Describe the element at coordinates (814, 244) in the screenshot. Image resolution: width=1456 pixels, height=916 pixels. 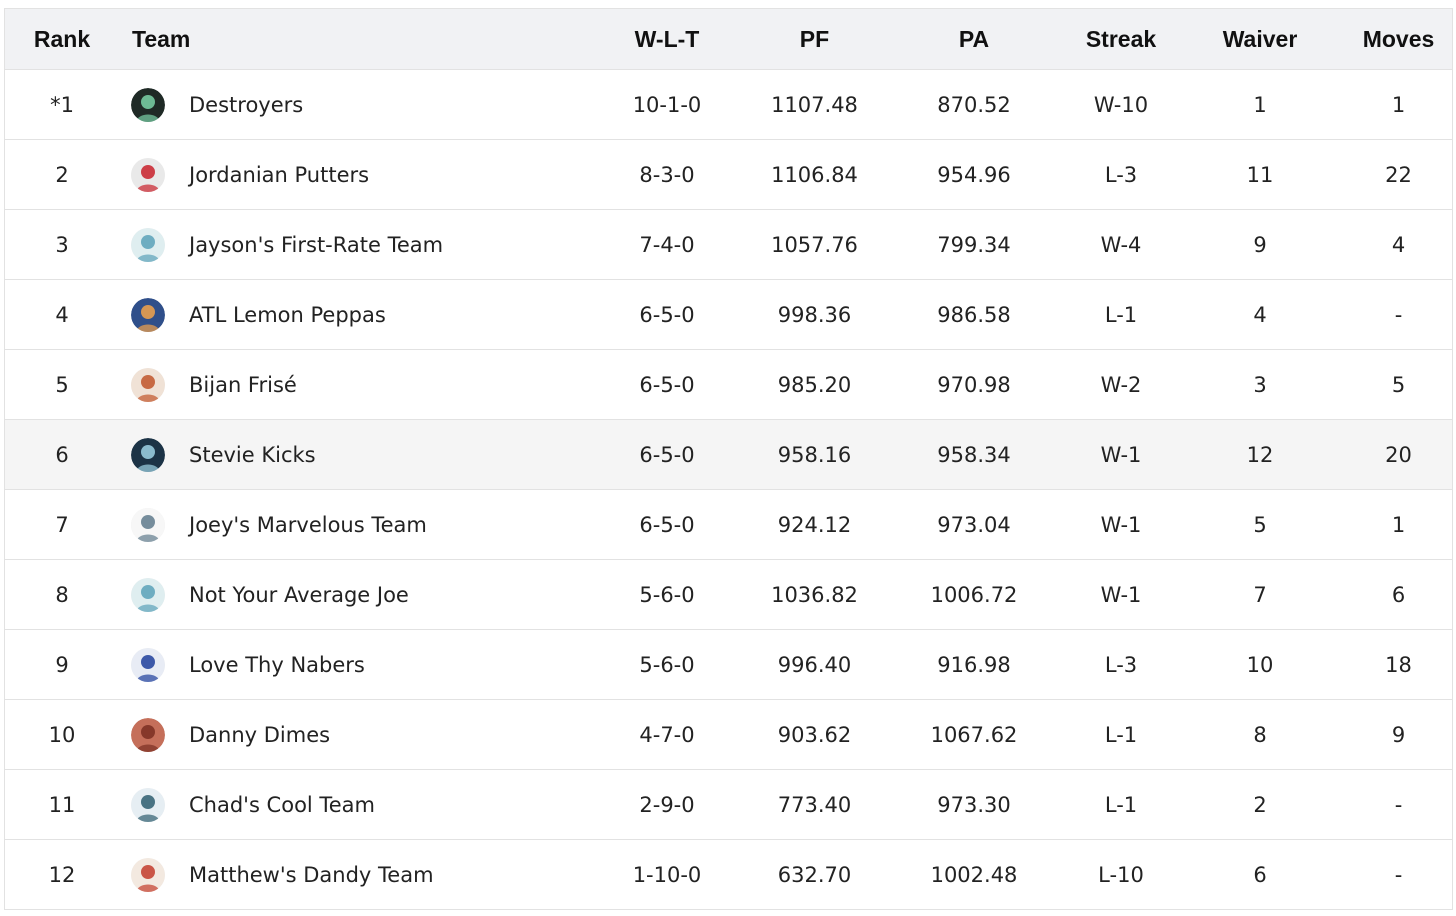
I see `points-for-cell: 1057.76` at that location.